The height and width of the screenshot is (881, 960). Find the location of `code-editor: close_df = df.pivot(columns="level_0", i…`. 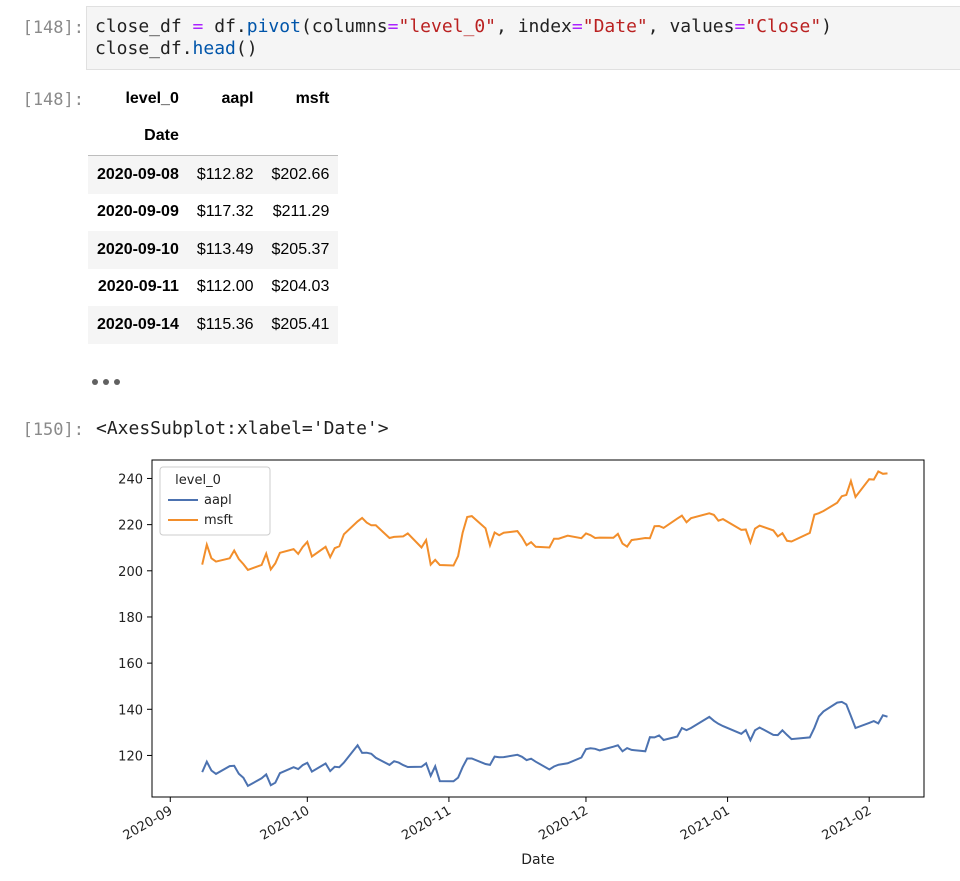

code-editor: close_df = df.pivot(columns="level_0", i… is located at coordinates (464, 37).